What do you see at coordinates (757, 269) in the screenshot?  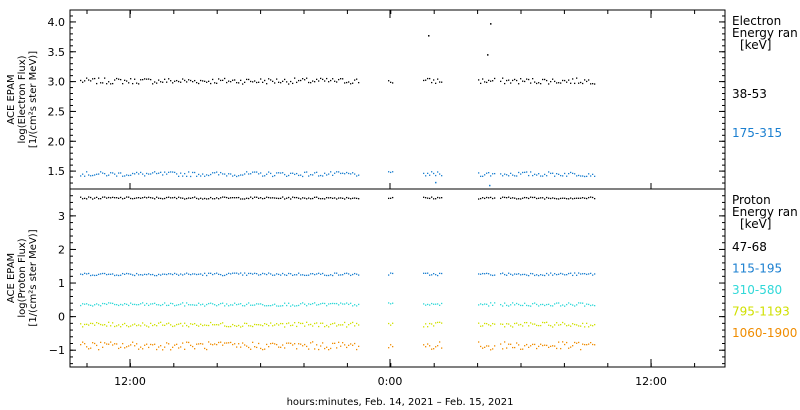 I see `legend-entry-1-1: 115-195` at bounding box center [757, 269].